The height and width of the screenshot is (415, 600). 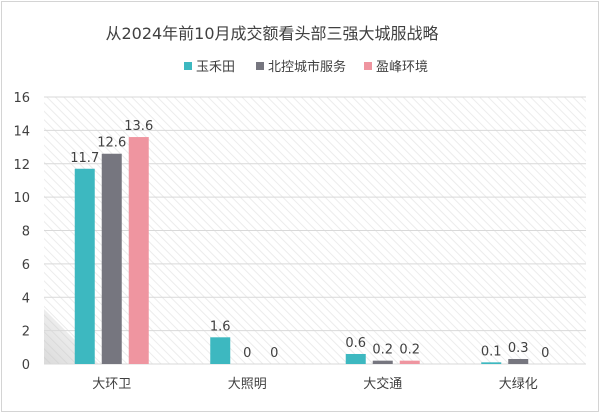 I want to click on legend-label: 盈峰环境, so click(x=402, y=67).